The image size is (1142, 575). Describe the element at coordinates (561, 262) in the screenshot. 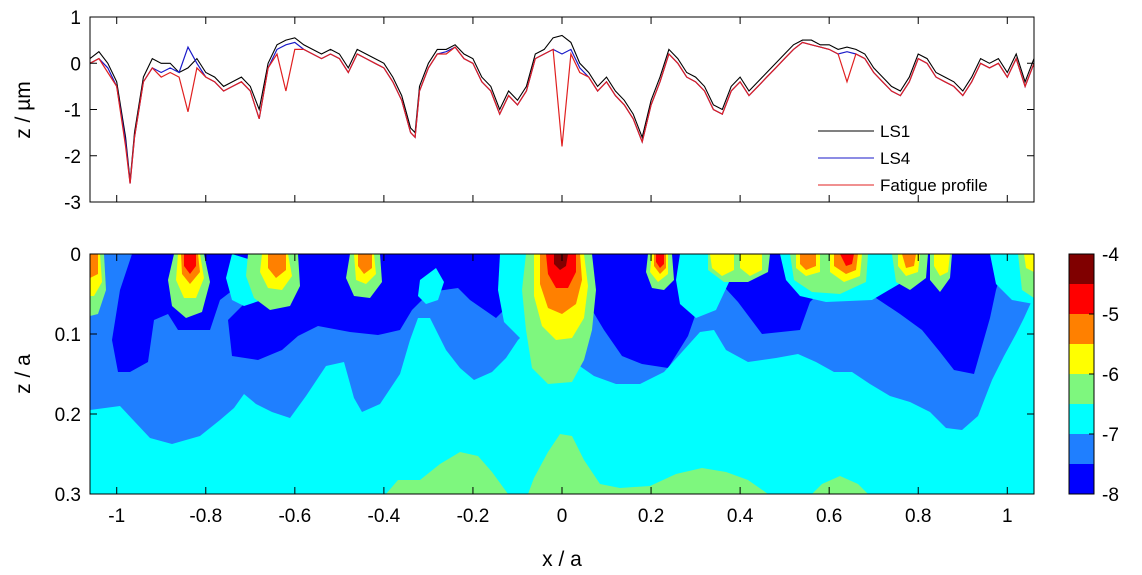

I see `contour-darkred-center` at that location.